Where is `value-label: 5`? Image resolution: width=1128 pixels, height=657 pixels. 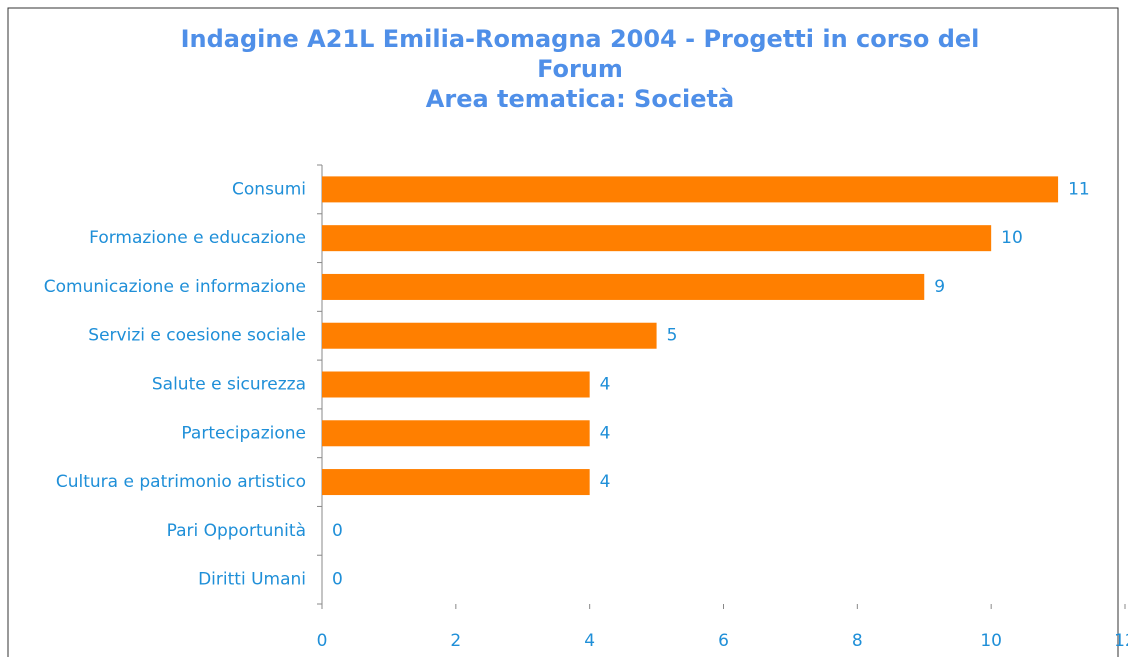 value-label: 5 is located at coordinates (672, 336).